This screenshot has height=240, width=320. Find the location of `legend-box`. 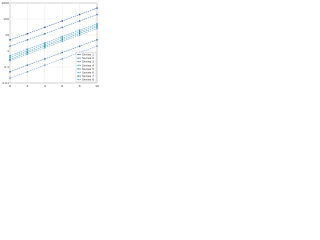

legend-box is located at coordinates (86, 67).